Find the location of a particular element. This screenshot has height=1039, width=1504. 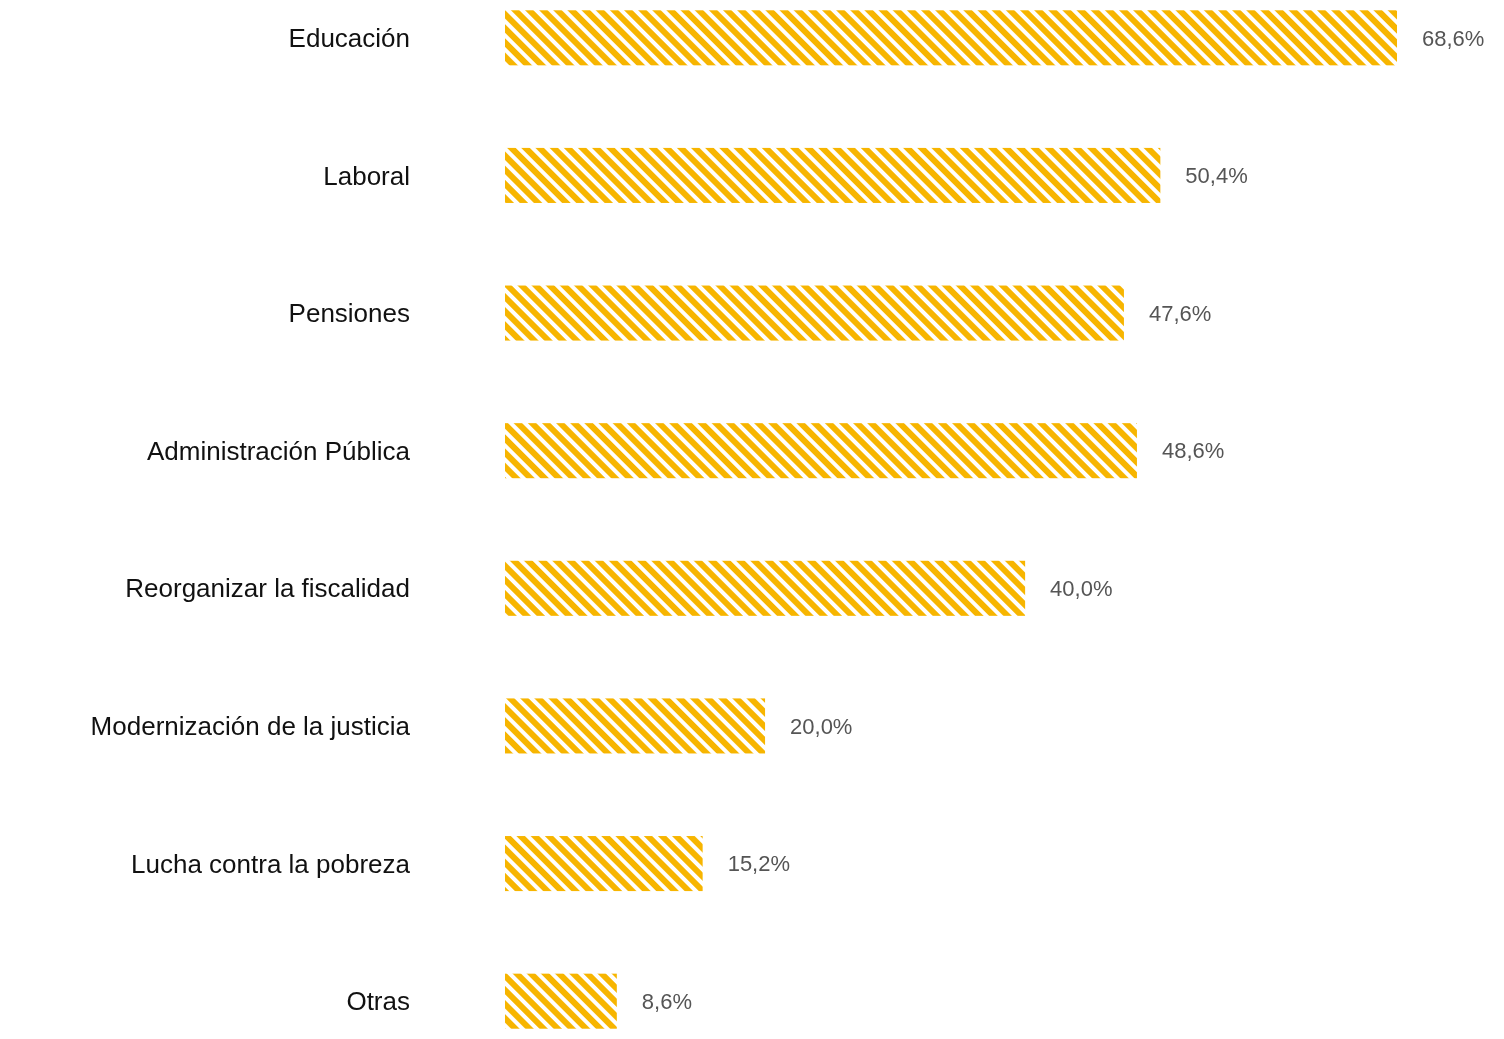

data-label: 15,2% is located at coordinates (759, 864).